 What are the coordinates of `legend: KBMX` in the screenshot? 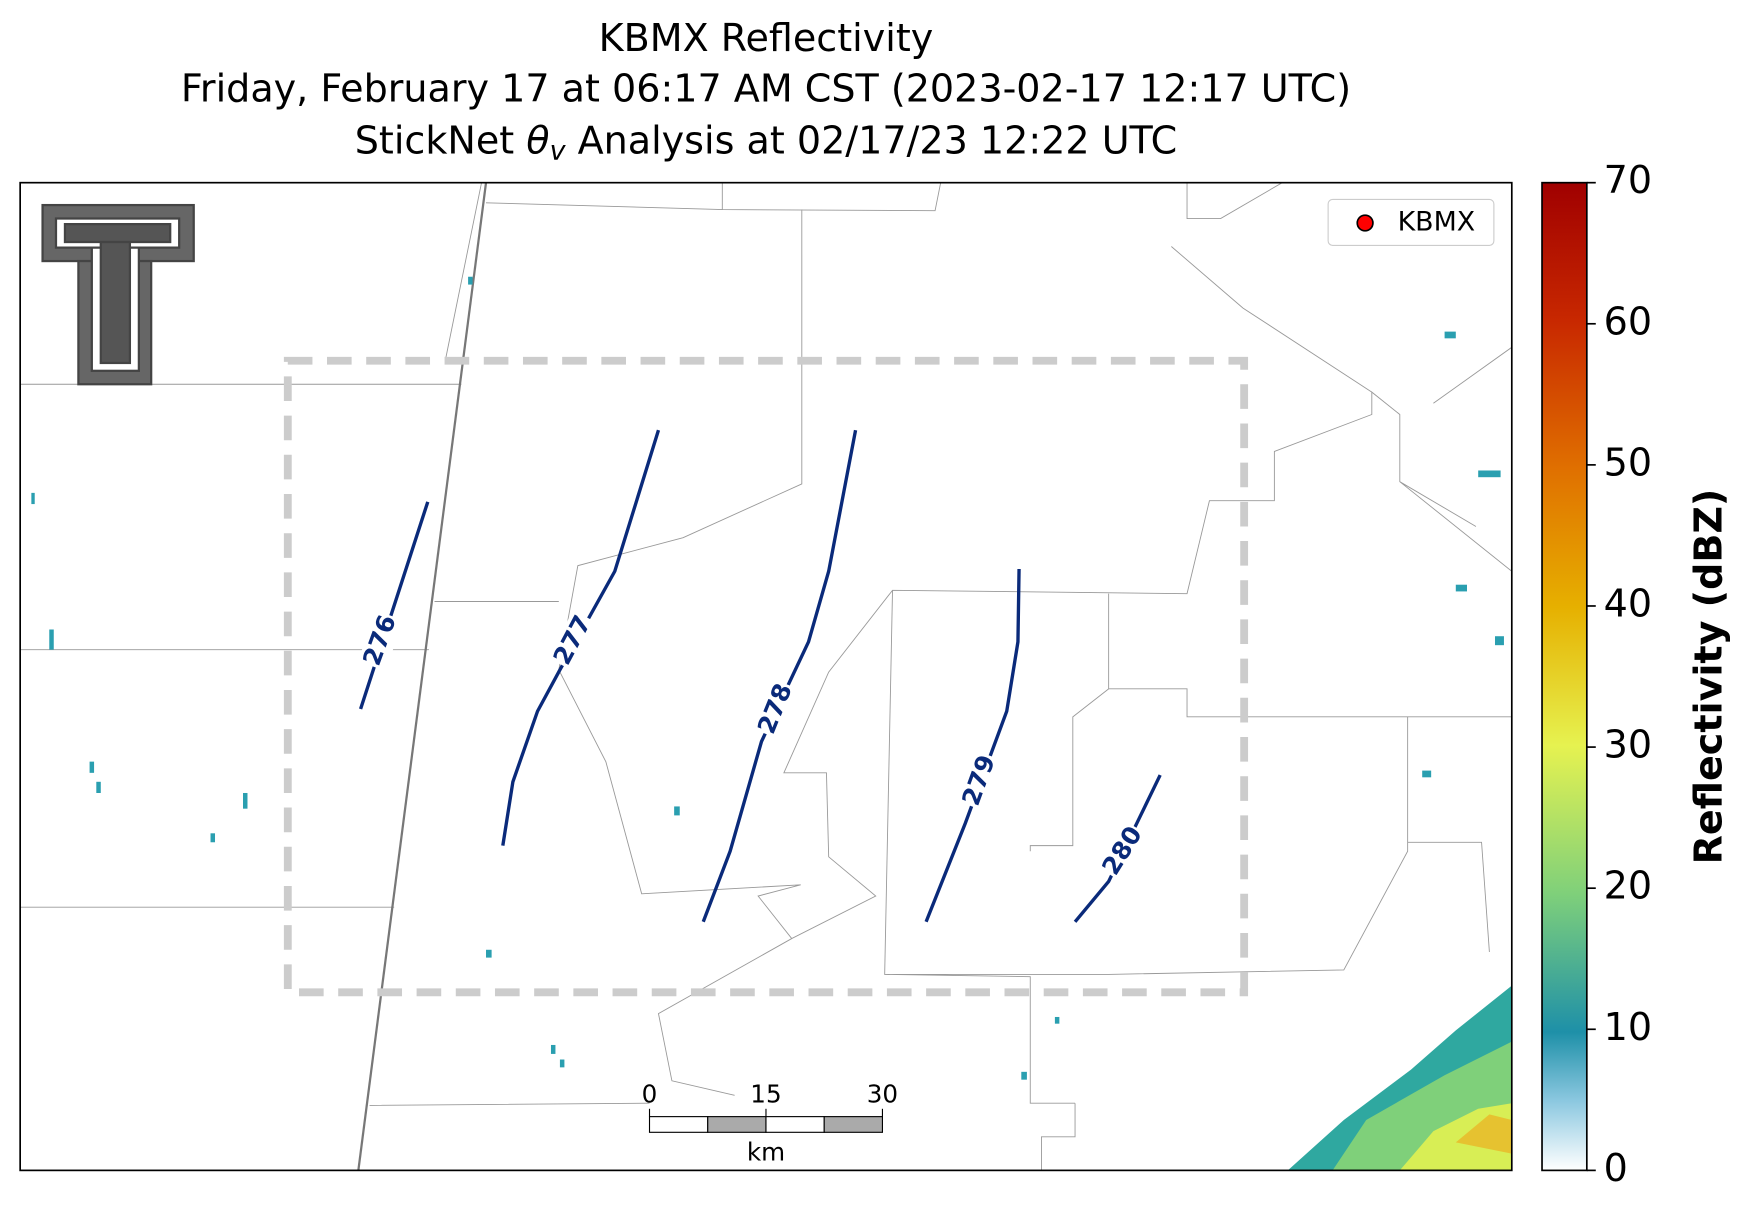 It's located at (1411, 222).